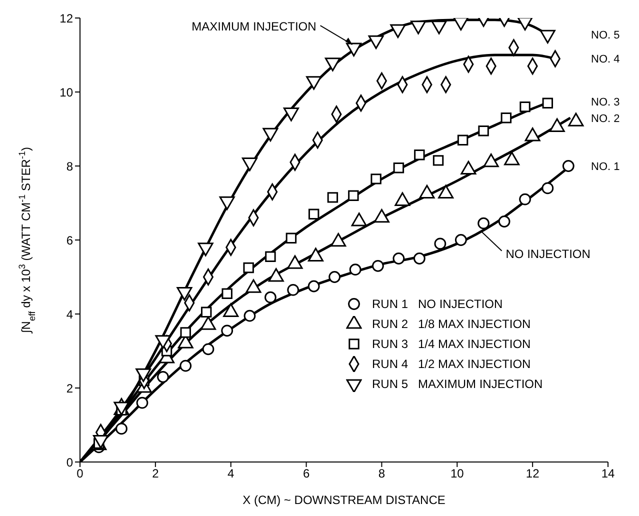 The height and width of the screenshot is (516, 639). I want to click on annotation: NO INJECTION, so click(548, 253).